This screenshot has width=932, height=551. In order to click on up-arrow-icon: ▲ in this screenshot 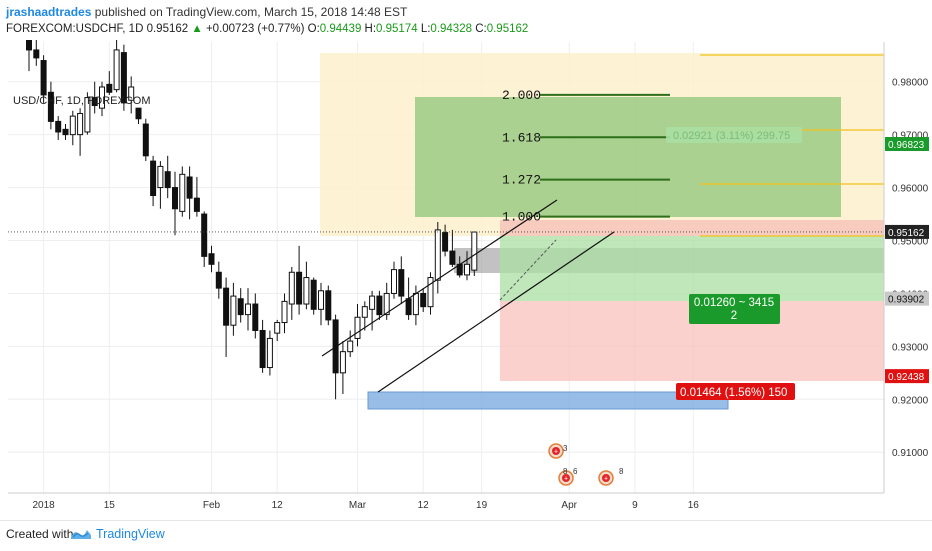, I will do `click(197, 29)`.